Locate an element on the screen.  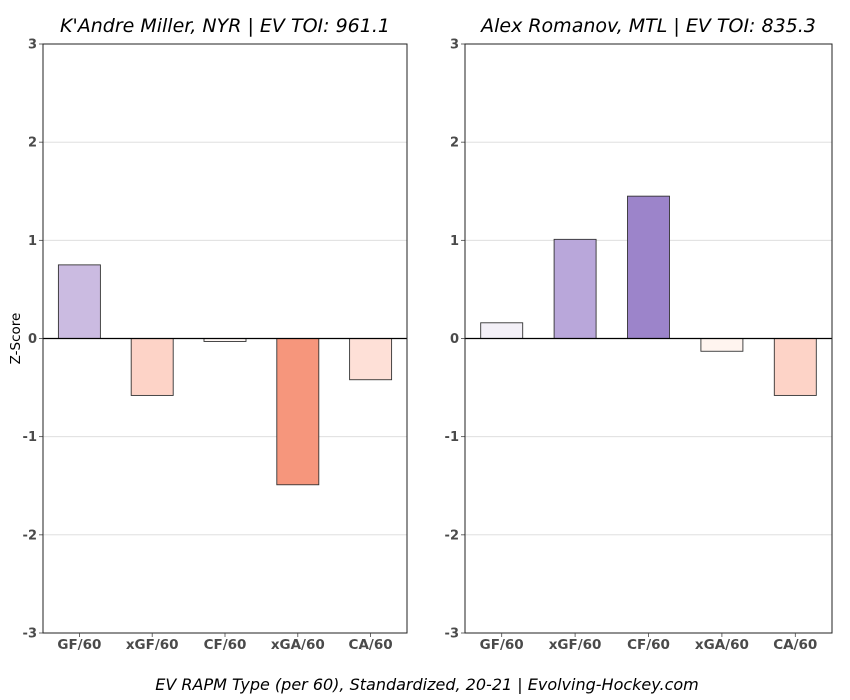
y-axis-label: Z-Score is located at coordinates (16, 339).